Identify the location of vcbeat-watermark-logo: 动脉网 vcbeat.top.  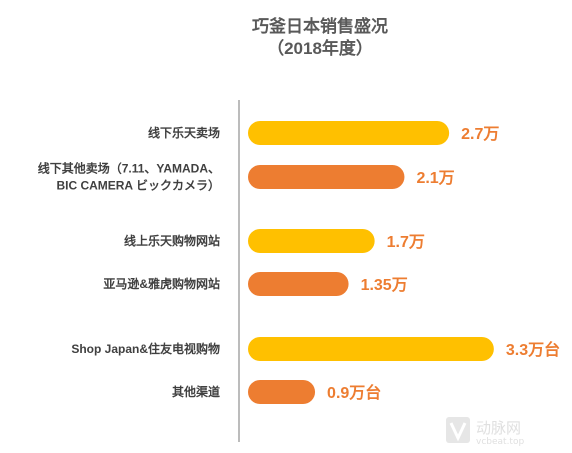
(485, 432).